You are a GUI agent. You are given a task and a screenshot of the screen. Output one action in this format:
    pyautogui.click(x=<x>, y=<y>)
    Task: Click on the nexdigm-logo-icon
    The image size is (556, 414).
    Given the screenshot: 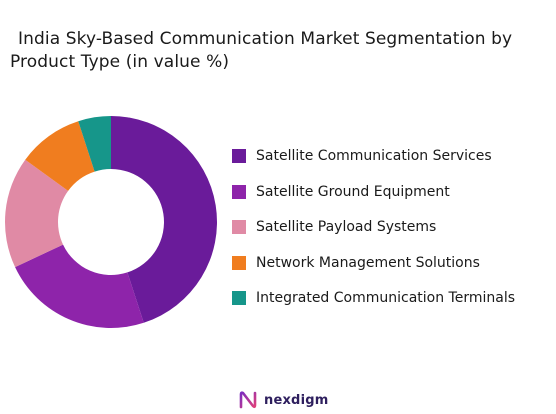 What is the action you would take?
    pyautogui.click(x=248, y=400)
    